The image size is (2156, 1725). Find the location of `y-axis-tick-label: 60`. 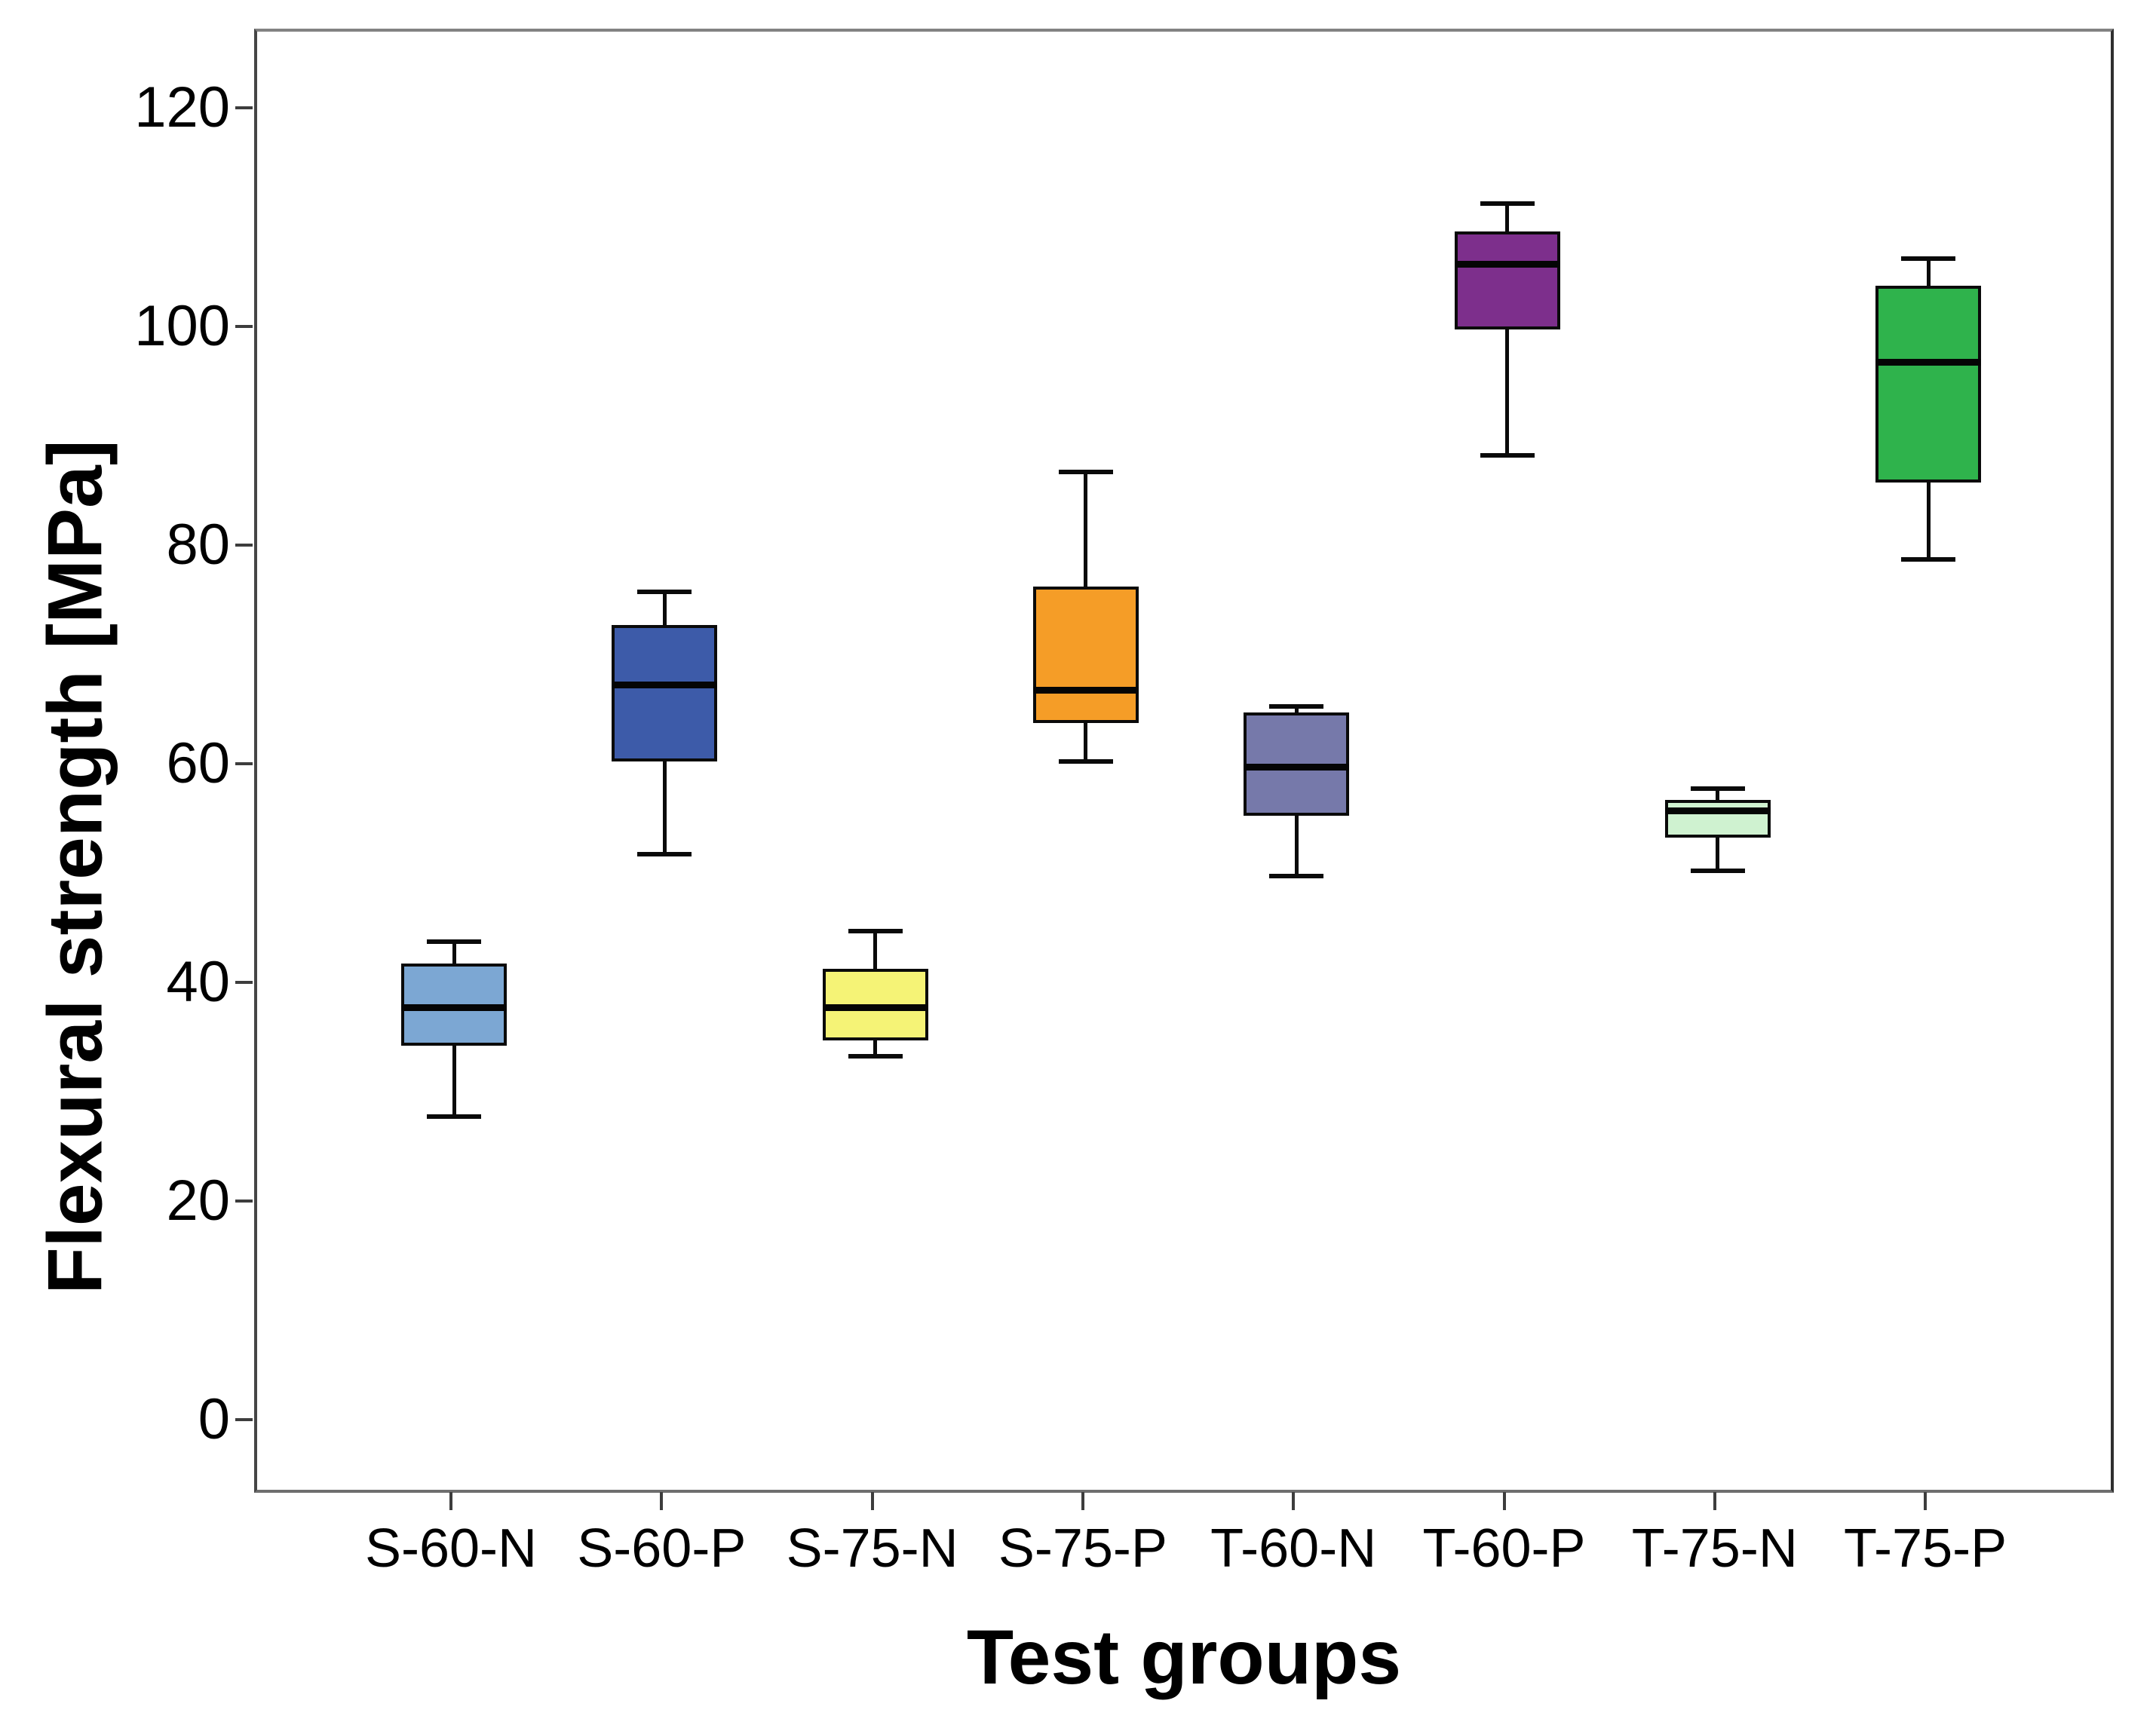

y-axis-tick-label: 60 is located at coordinates (198, 763).